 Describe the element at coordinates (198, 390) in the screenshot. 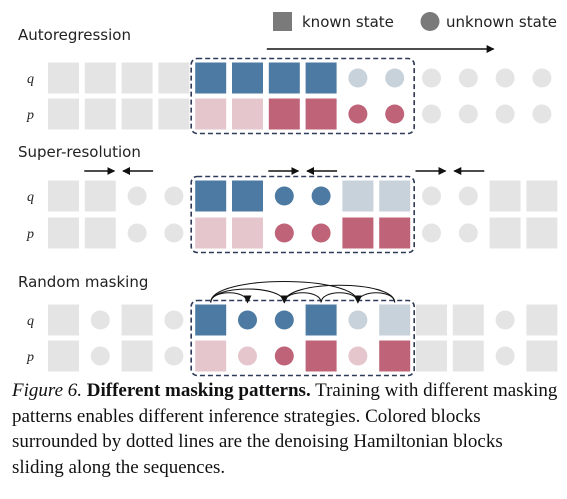

I see `caption-title: Different masking patterns.` at that location.